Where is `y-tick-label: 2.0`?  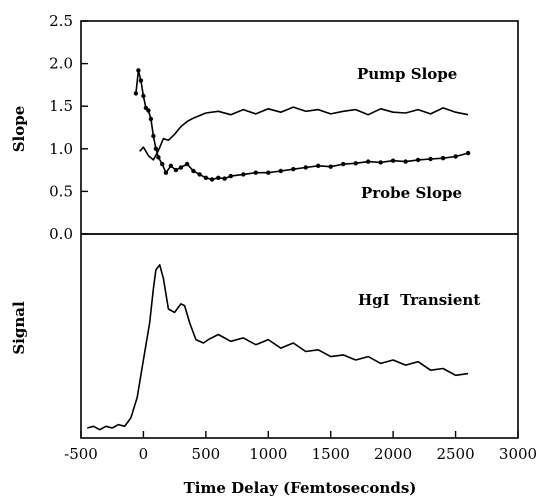
y-tick-label: 2.0 is located at coordinates (61, 64).